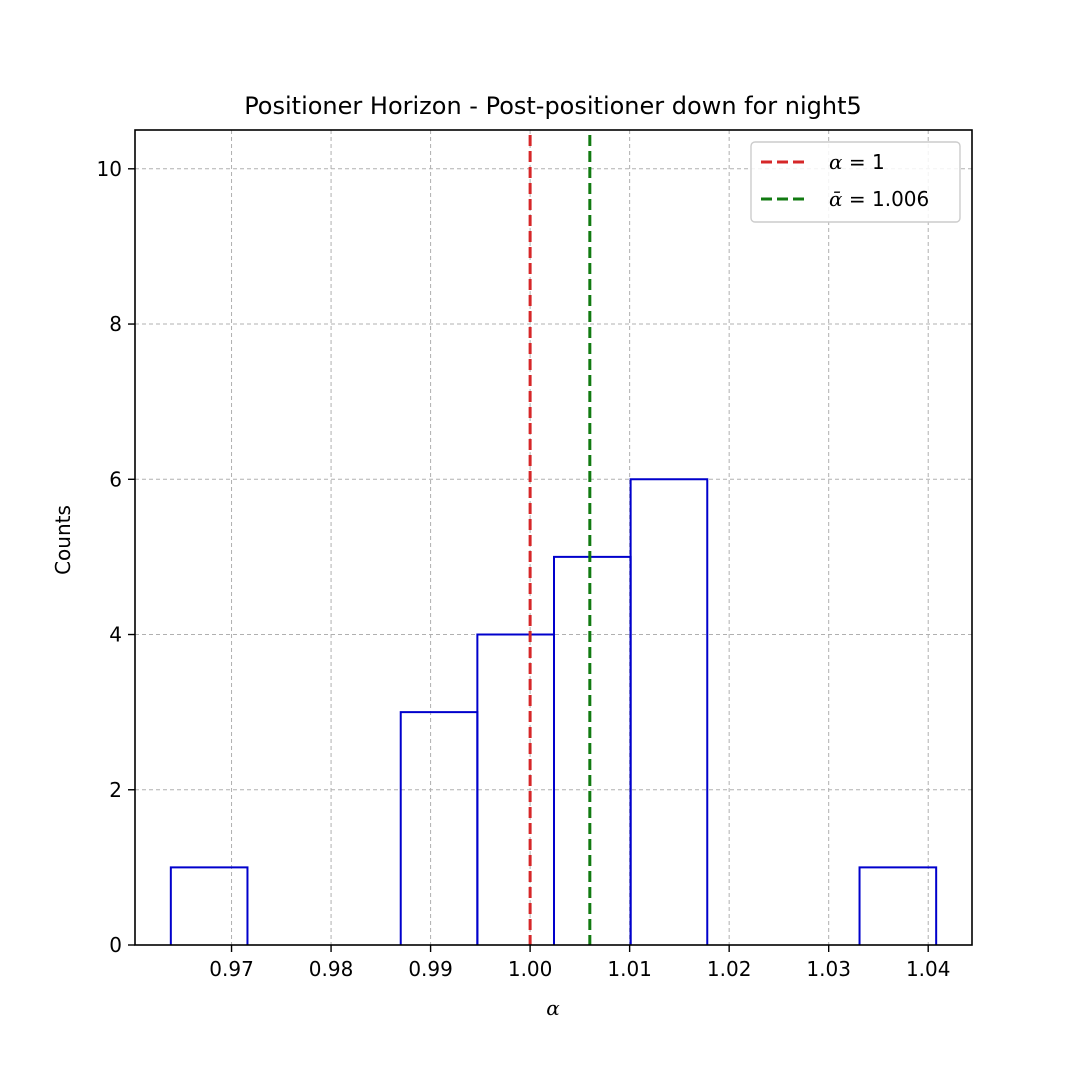 This screenshot has height=1080, width=1080. What do you see at coordinates (115, 945) in the screenshot?
I see `y-tick-label: 0` at bounding box center [115, 945].